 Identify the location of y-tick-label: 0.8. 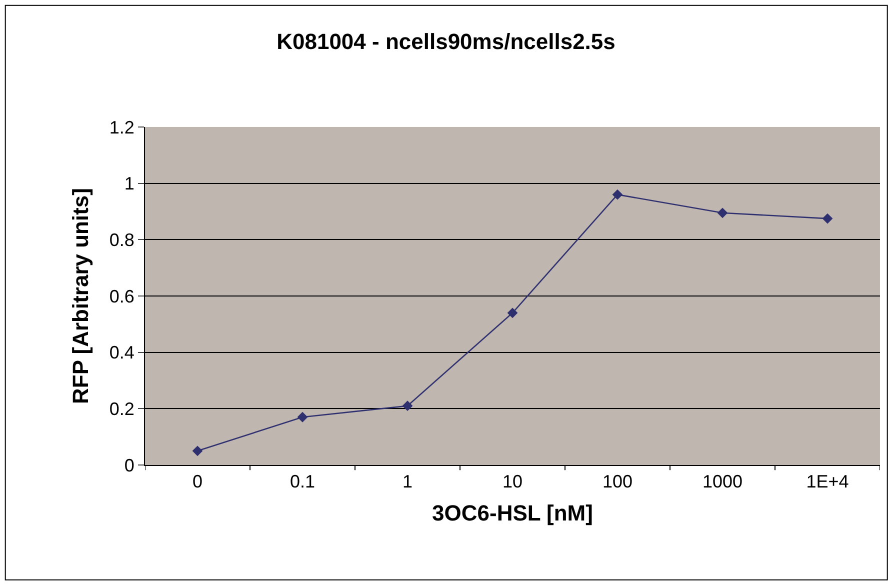
(121, 240).